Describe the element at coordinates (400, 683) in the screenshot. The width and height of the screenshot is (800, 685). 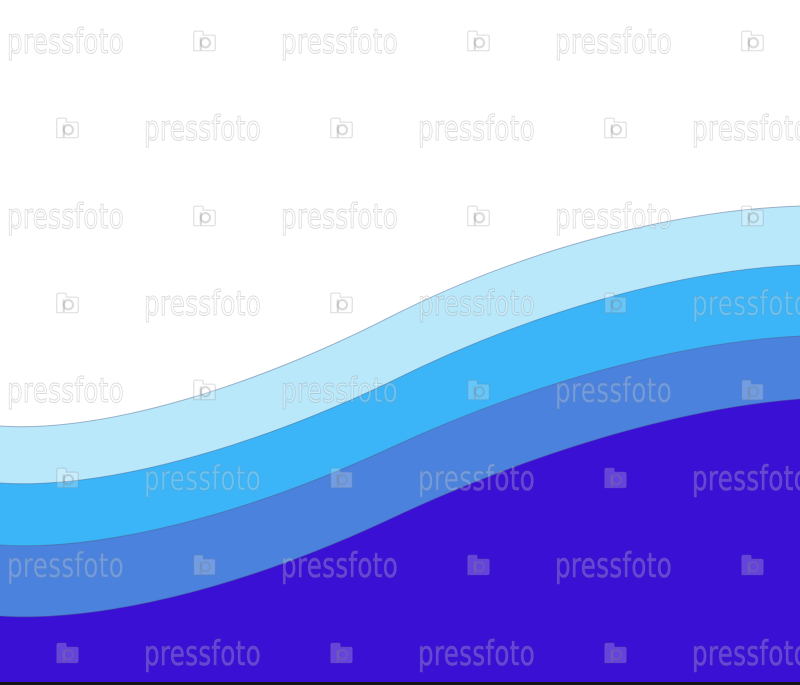
I see `bottom-edge-bar` at that location.